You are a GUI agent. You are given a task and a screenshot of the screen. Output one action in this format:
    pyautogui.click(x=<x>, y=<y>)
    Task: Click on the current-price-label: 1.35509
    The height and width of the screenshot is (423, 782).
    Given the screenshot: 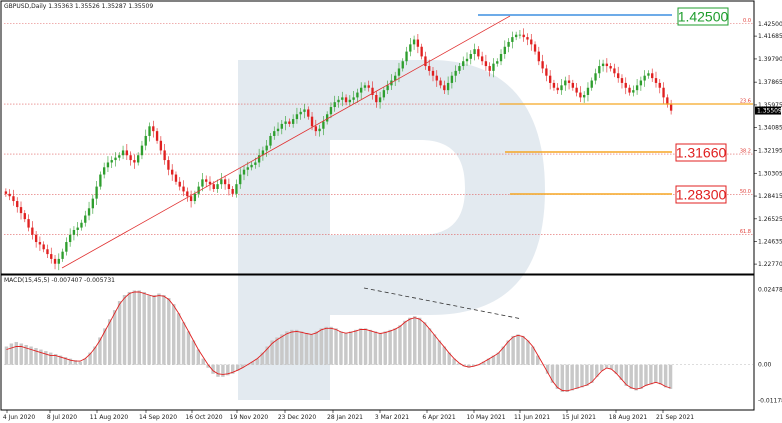 What is the action you would take?
    pyautogui.click(x=769, y=111)
    